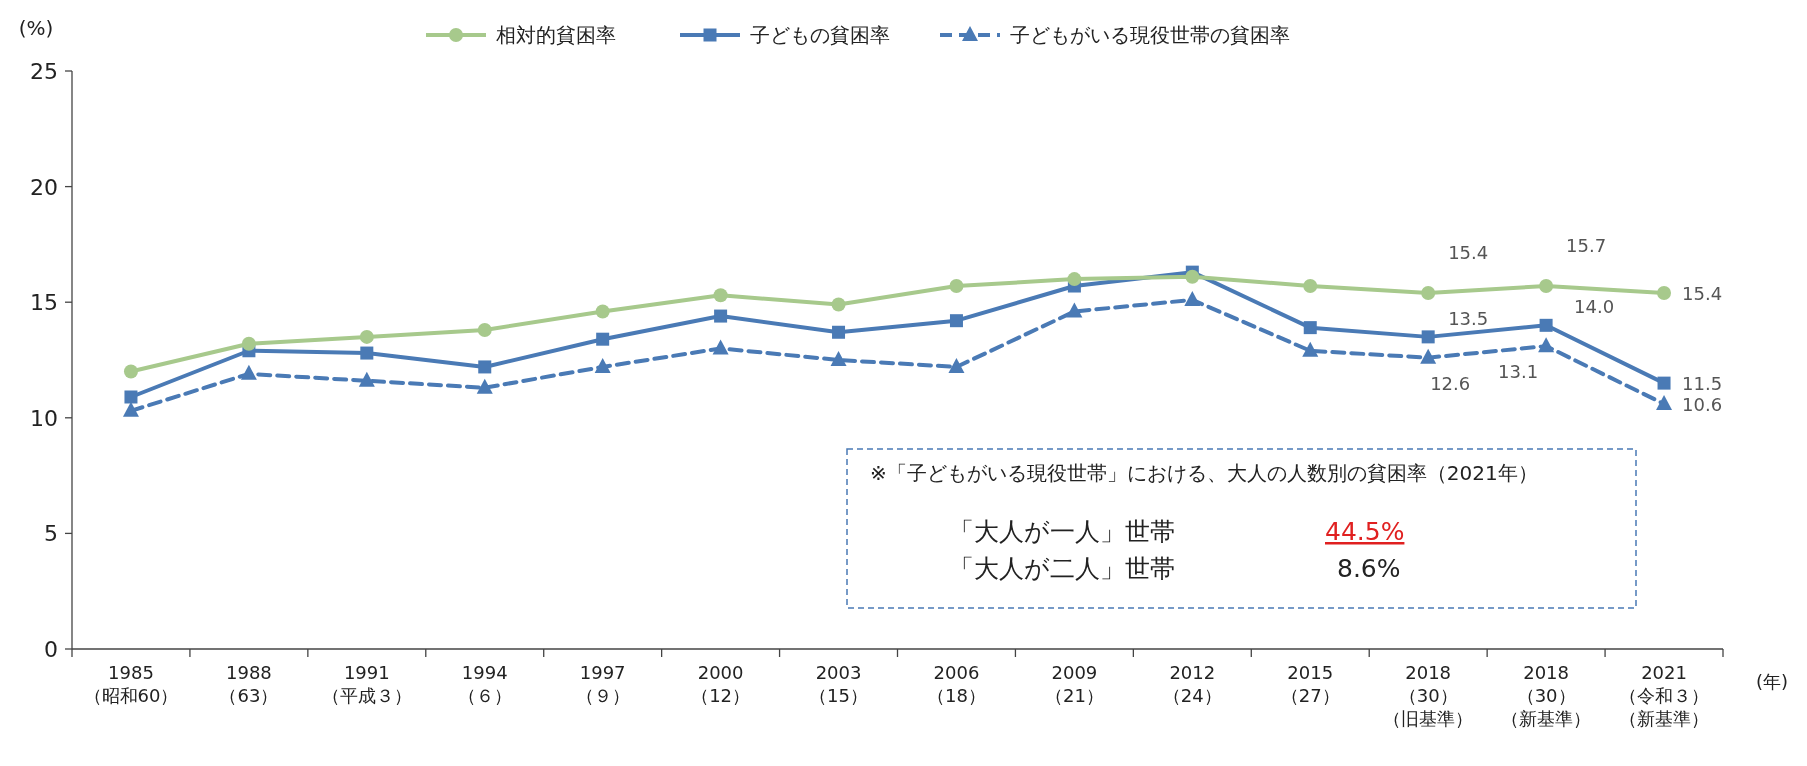 The width and height of the screenshot is (1807, 766). Describe the element at coordinates (44, 303) in the screenshot. I see `y-tick-label: 15` at that location.